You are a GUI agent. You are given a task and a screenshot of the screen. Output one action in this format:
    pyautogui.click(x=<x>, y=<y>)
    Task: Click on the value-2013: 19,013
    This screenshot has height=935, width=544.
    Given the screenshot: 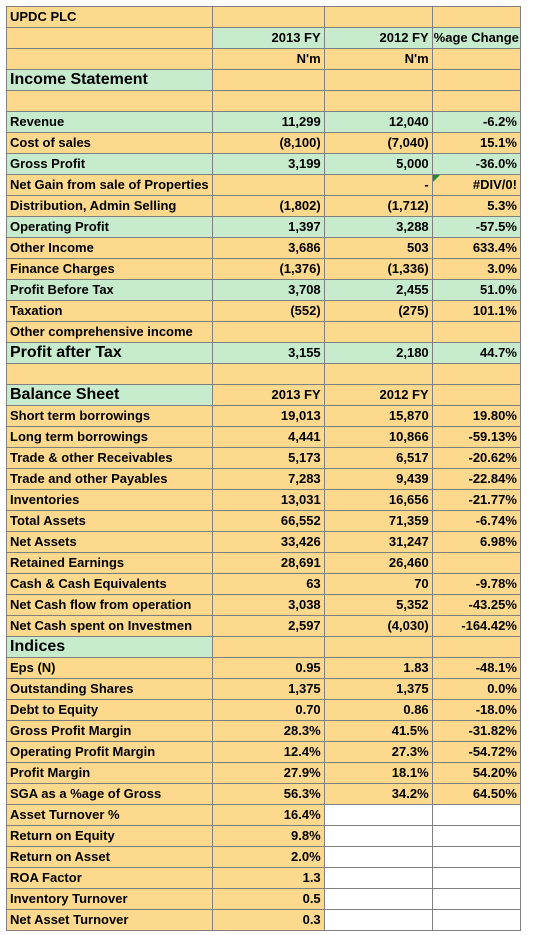 What is the action you would take?
    pyautogui.click(x=268, y=416)
    